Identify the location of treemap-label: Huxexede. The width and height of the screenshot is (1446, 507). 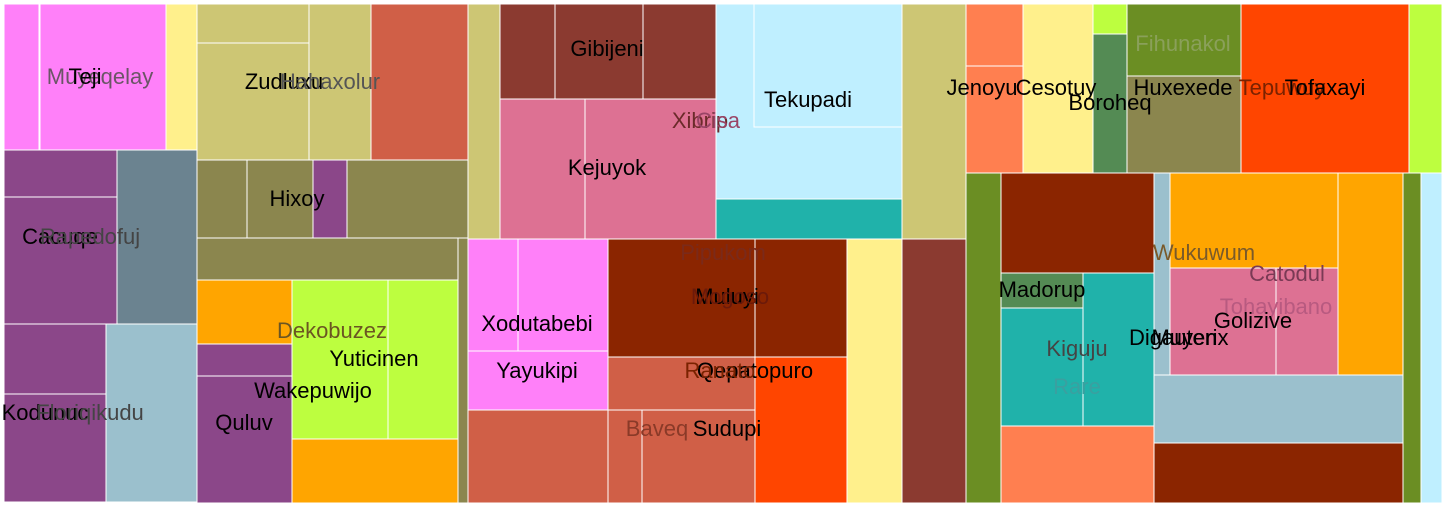
(1182, 87).